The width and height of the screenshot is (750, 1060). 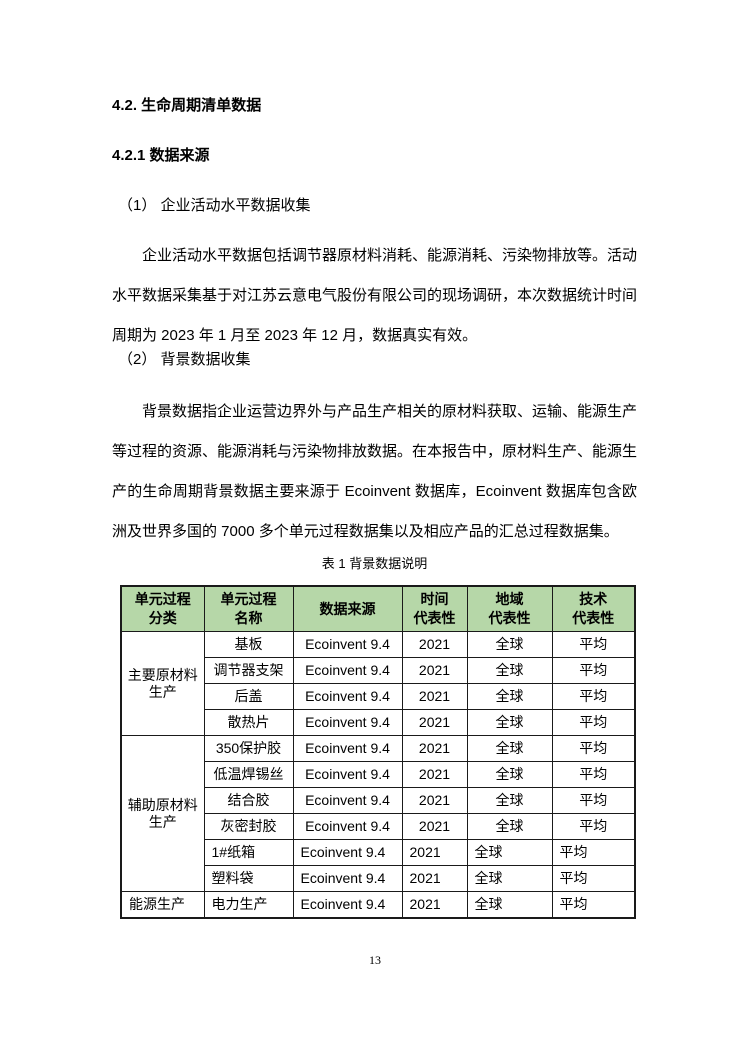 What do you see at coordinates (161, 155) in the screenshot?
I see `subsection-heading: 4.2.1 数据来源` at bounding box center [161, 155].